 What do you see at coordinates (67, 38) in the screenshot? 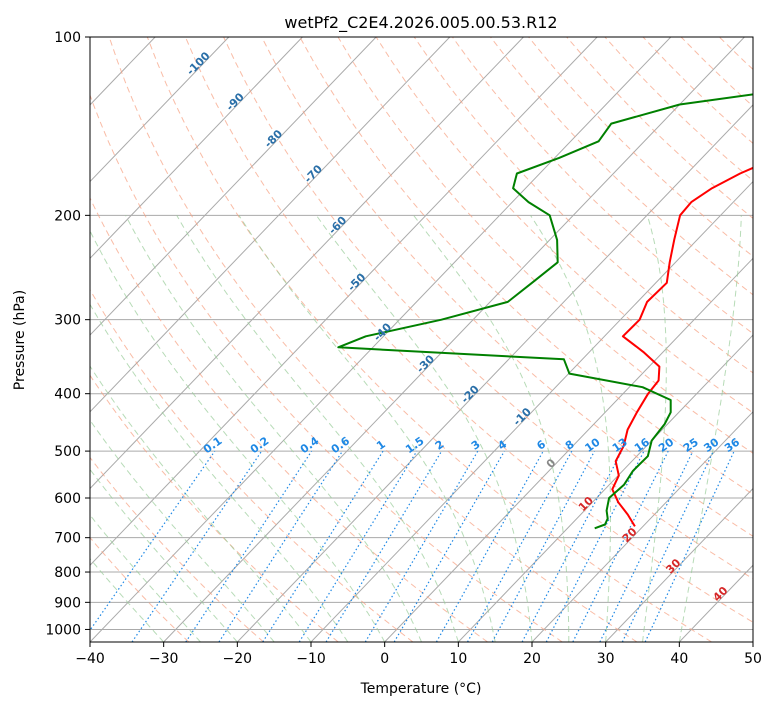
I see `y-tick-label: 100` at bounding box center [67, 38].